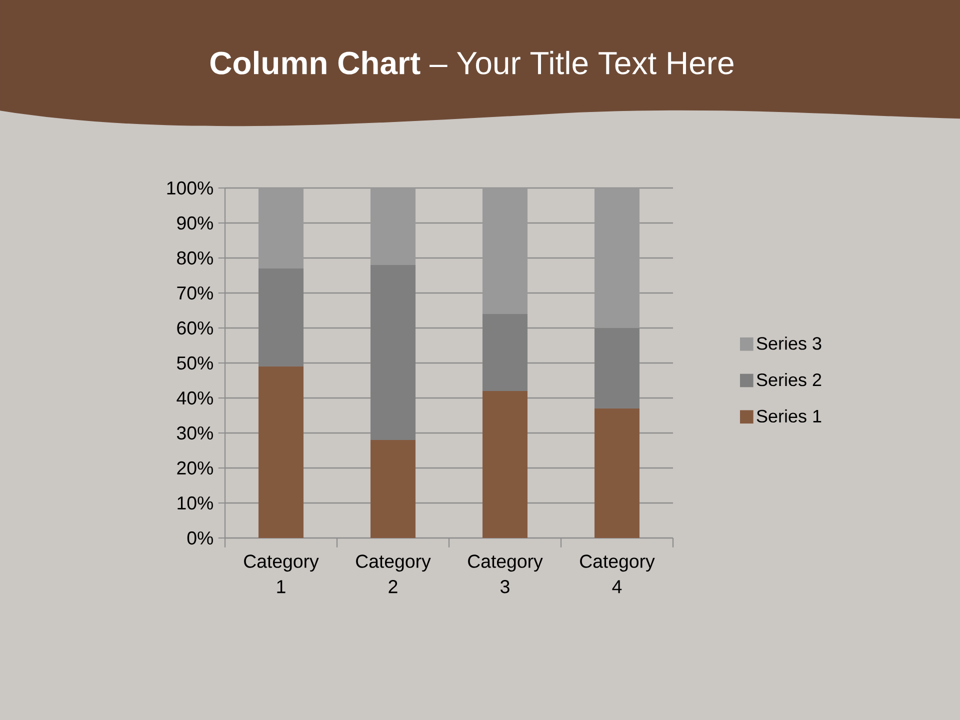 The width and height of the screenshot is (960, 720). I want to click on legend-label: Series 1, so click(789, 416).